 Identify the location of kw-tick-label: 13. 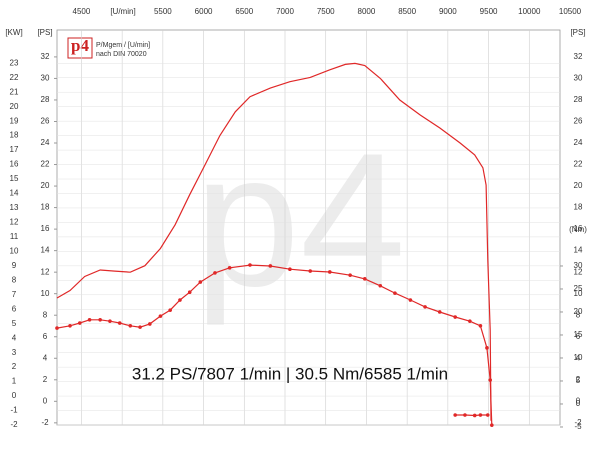
(14, 207).